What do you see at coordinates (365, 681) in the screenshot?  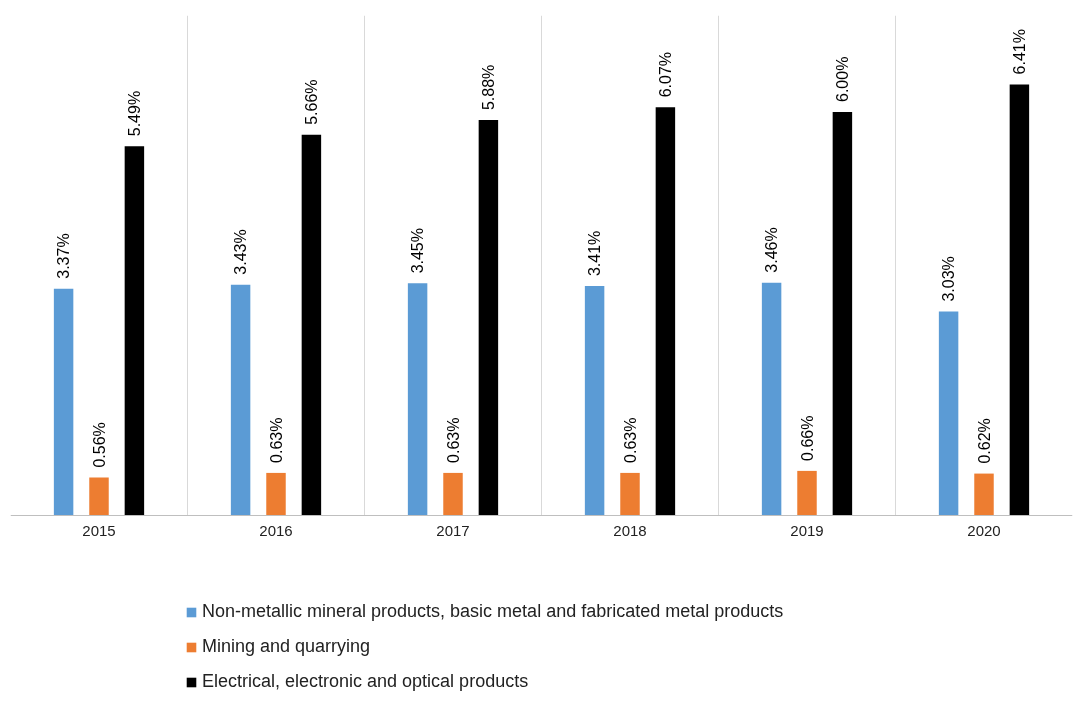 I see `legend-label: Electrical, electronic and optical products` at bounding box center [365, 681].